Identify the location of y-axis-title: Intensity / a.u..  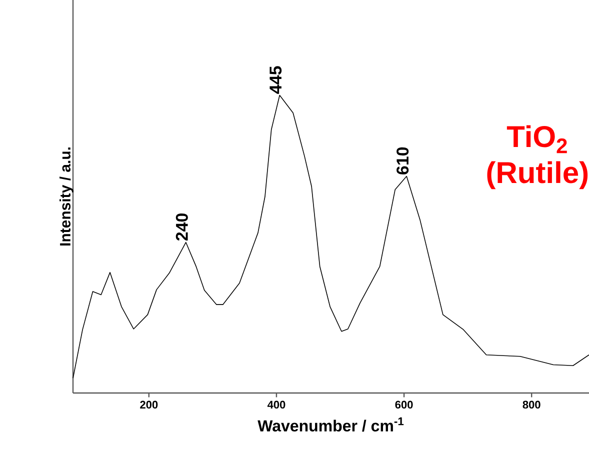
(66, 197).